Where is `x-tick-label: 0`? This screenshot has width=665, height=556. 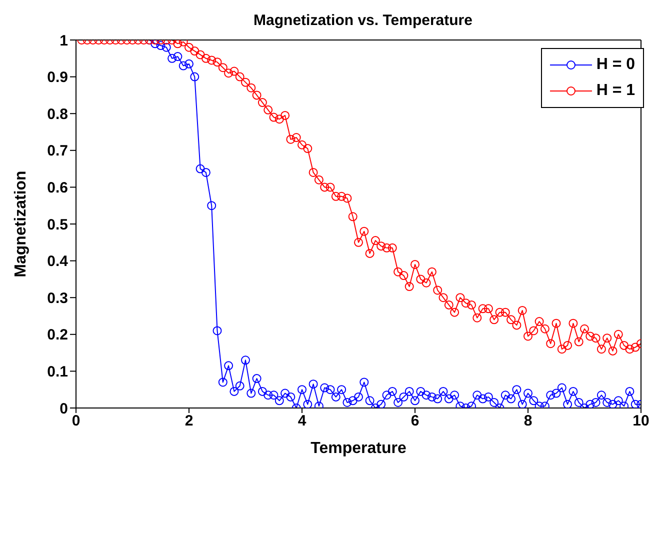
x-tick-label: 0 is located at coordinates (76, 421).